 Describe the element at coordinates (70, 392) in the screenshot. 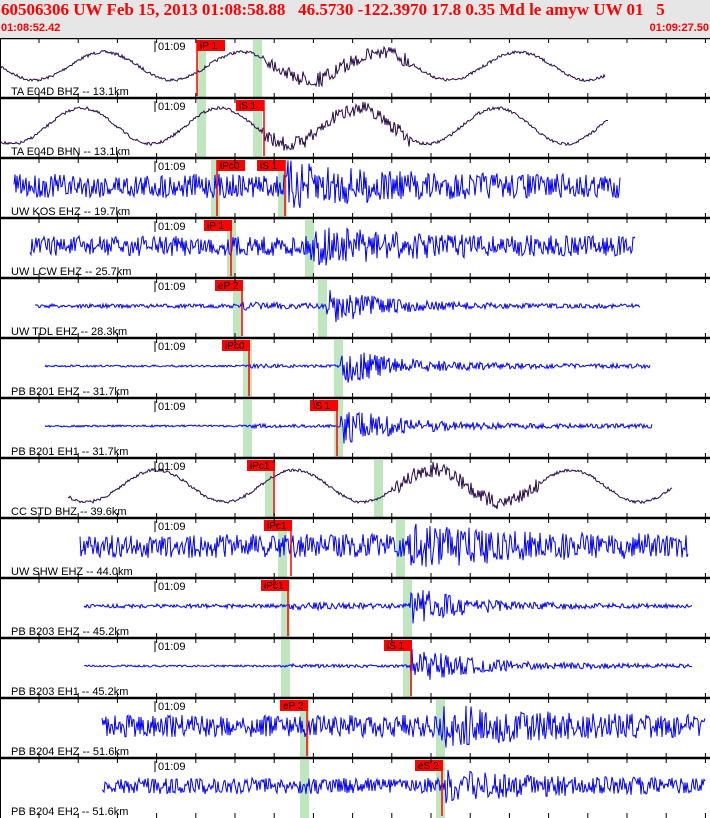

I see `channel-label: PB B201 EHZ -- 31.7km` at that location.